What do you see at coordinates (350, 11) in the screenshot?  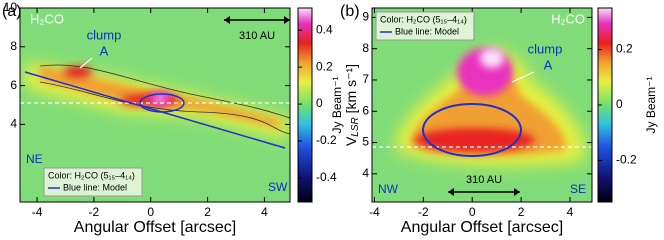 I see `panel-label: (b)` at bounding box center [350, 11].